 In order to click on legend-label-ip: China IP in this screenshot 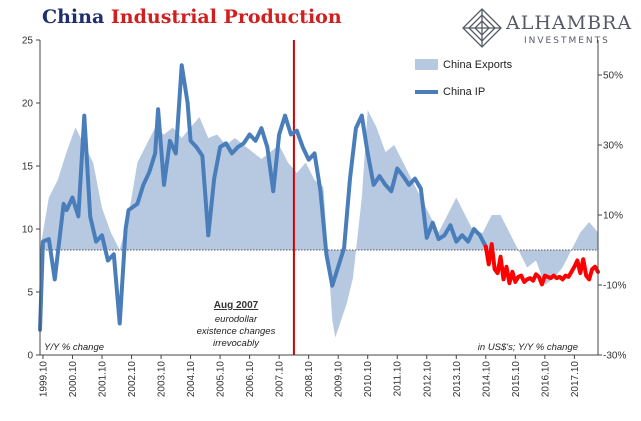, I will do `click(464, 92)`.